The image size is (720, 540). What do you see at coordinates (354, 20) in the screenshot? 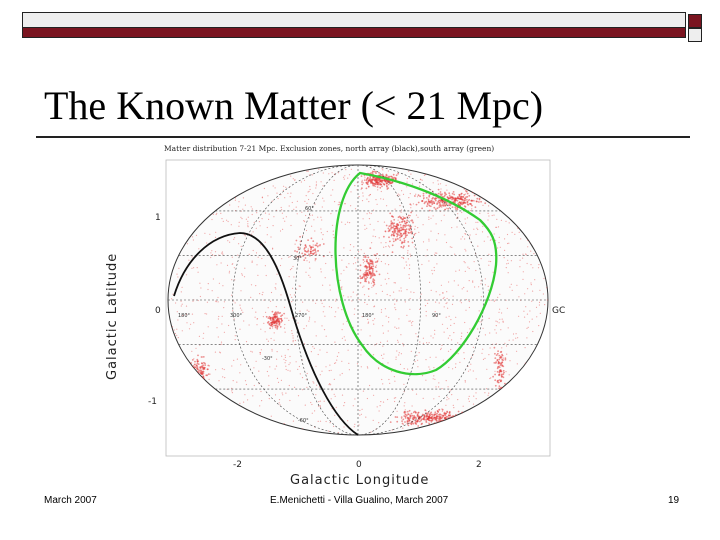
I see `top-decor-bar` at bounding box center [354, 20].